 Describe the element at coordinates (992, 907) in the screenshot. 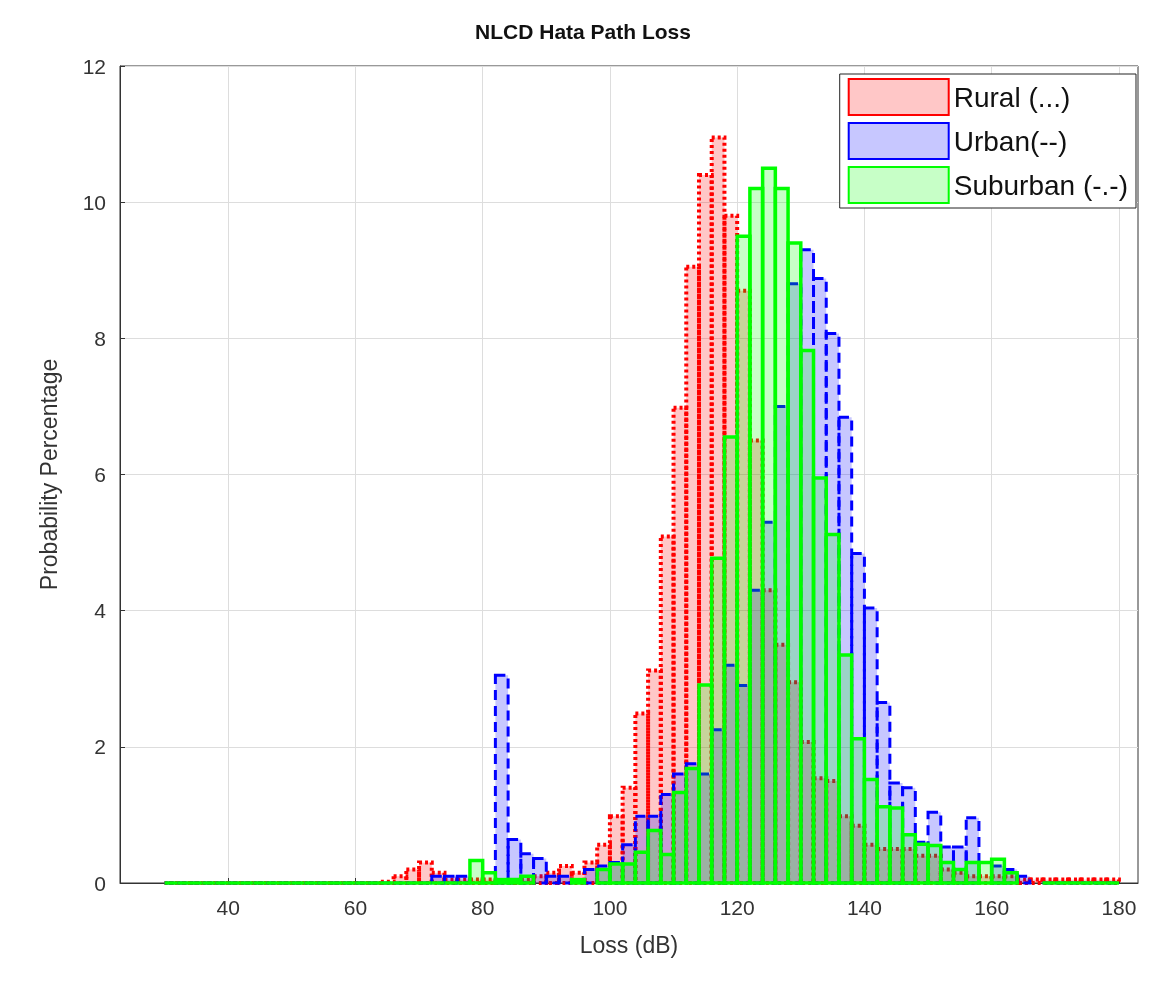

I see `x-tick-label: 160` at that location.